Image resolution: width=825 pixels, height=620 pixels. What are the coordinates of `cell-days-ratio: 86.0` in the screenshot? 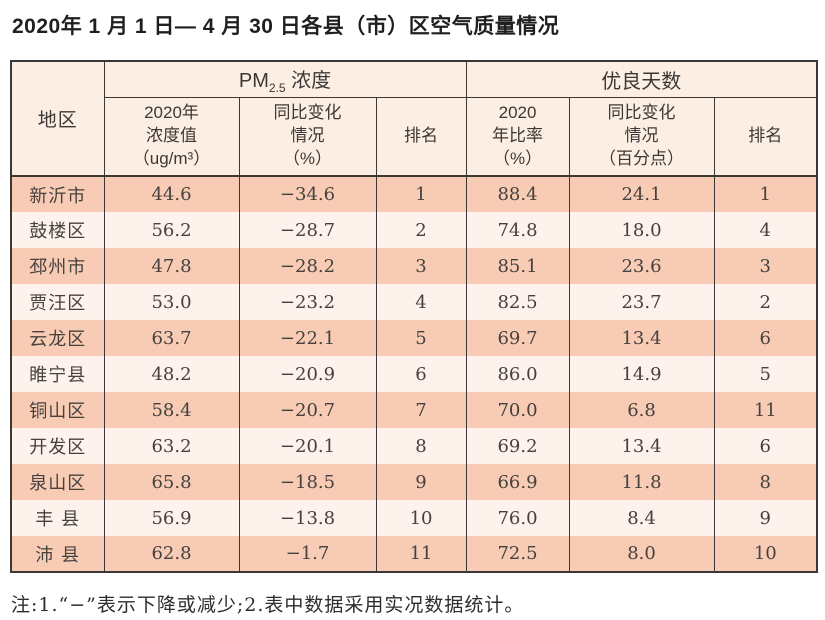 It's located at (517, 374).